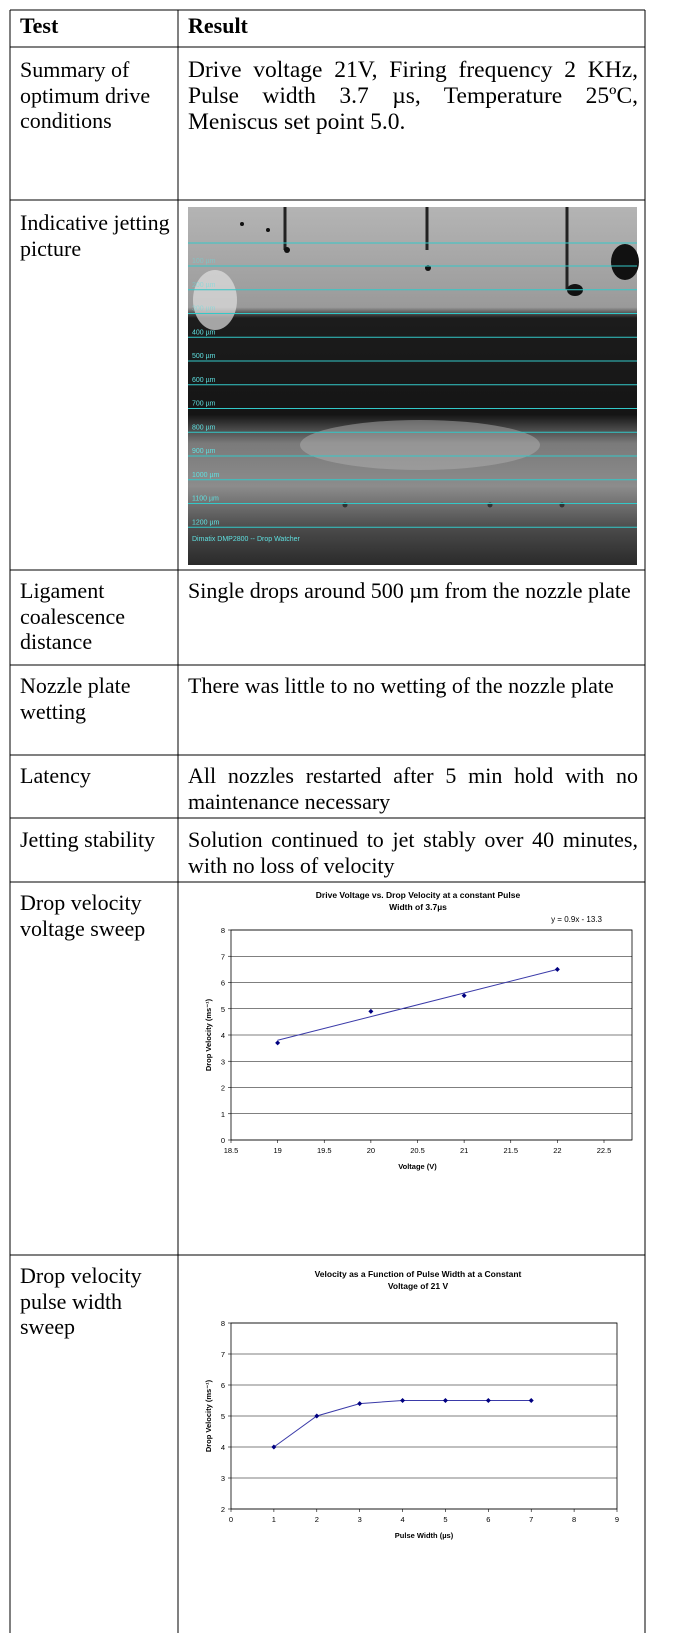 This screenshot has height=1633, width=673. What do you see at coordinates (55, 775) in the screenshot?
I see `test-name: Latency` at bounding box center [55, 775].